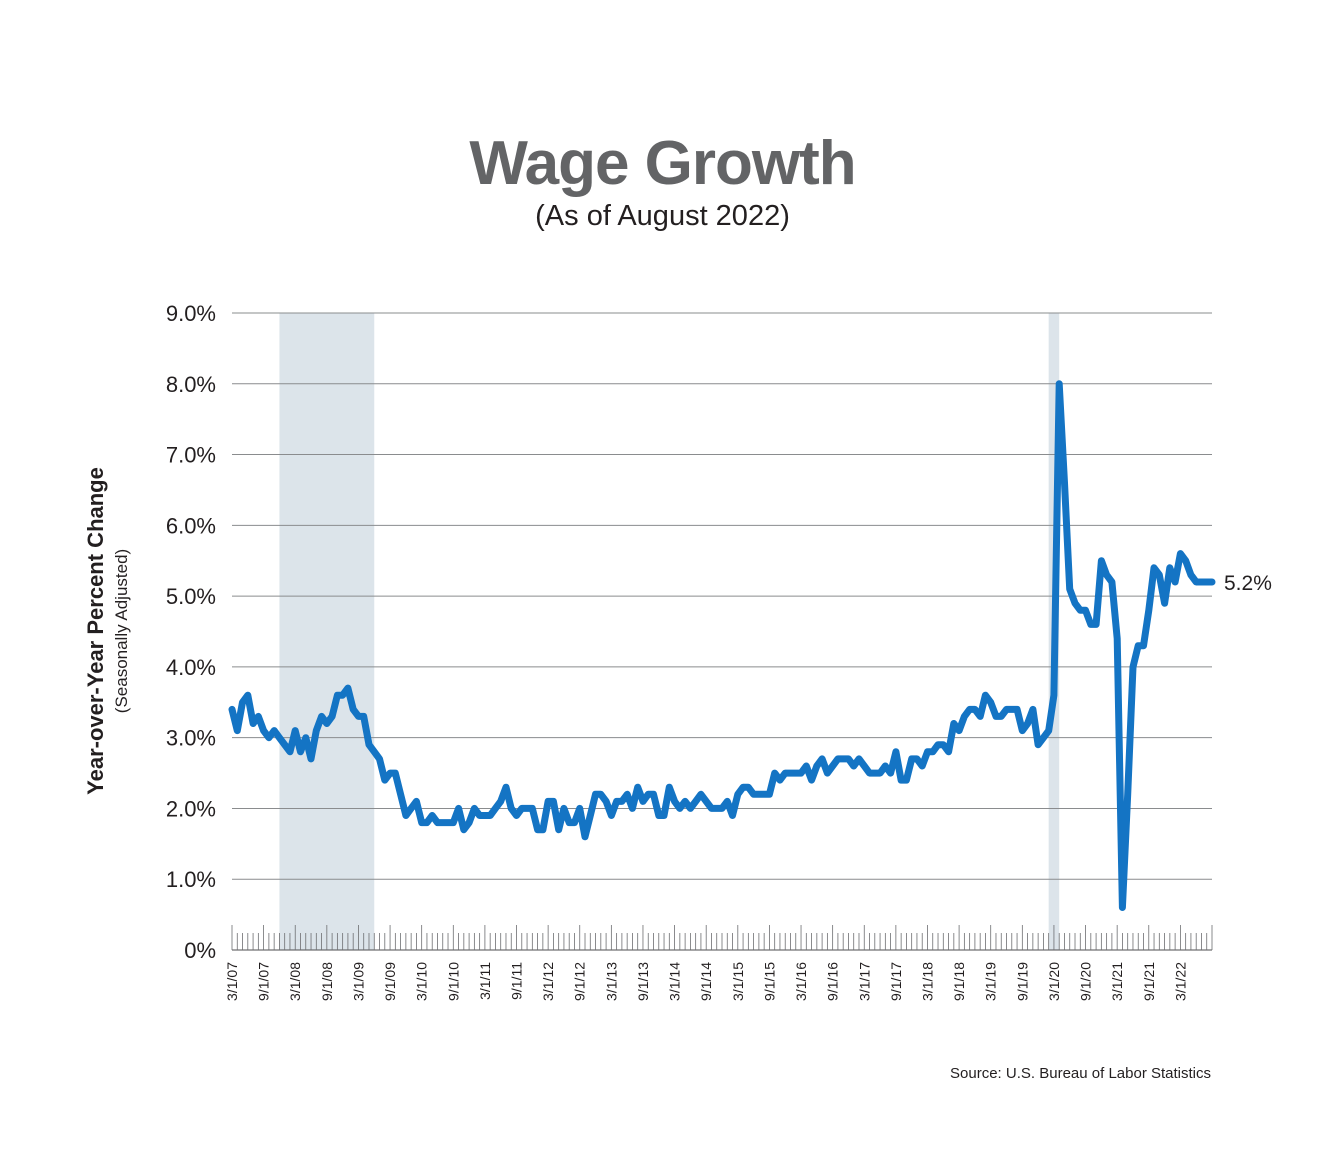 The width and height of the screenshot is (1325, 1169). I want to click on y-tick-label: 2.0%, so click(191, 808).